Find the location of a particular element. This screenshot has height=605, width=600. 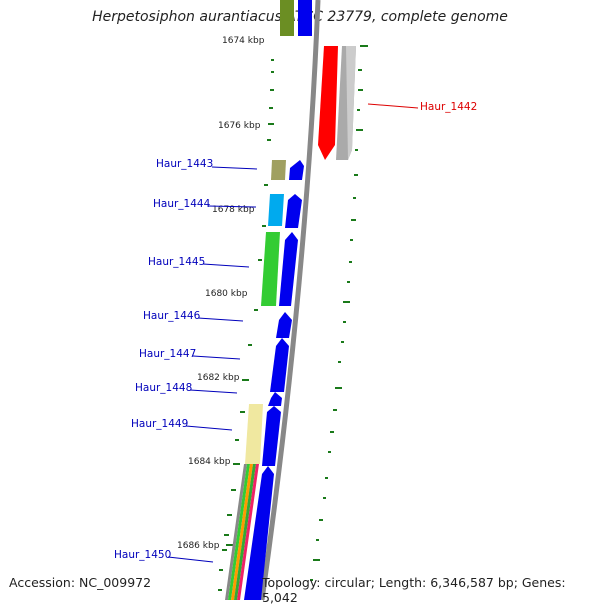

forward-strand-genes is located at coordinates (268, 300).